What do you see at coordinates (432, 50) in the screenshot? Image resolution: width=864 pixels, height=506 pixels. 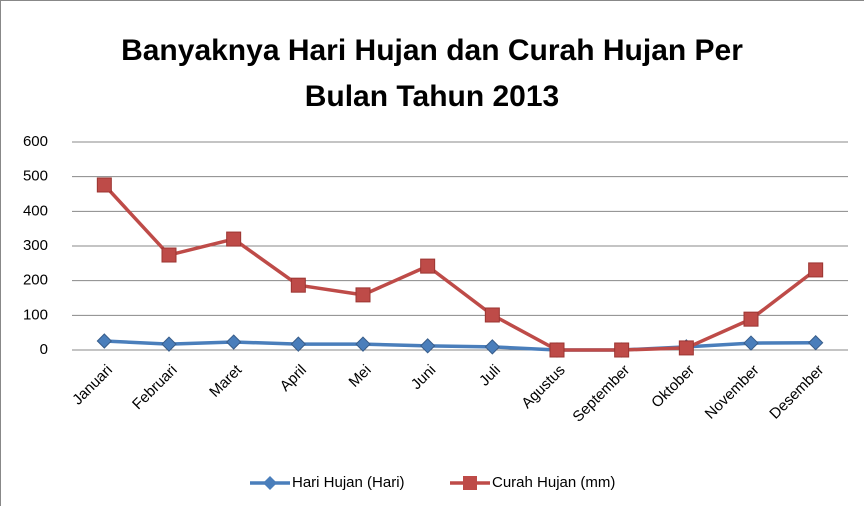 I see `chart-title: Banyaknya Hari Hujan dan Curah Hujan Per` at bounding box center [432, 50].